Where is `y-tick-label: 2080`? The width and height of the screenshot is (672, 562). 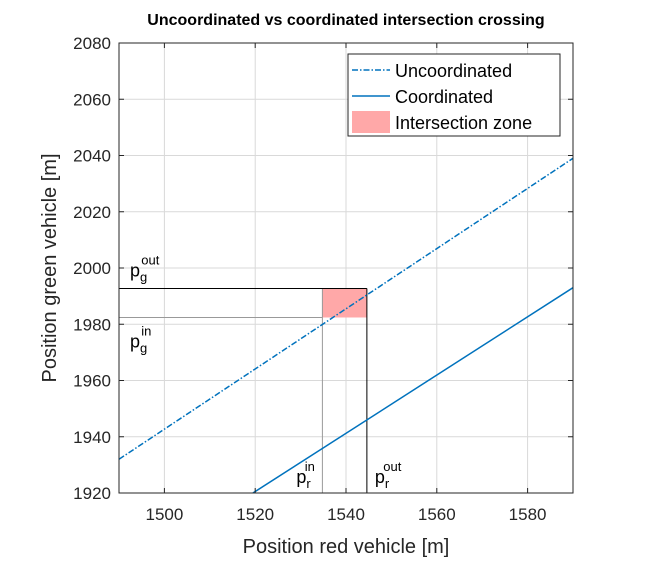
y-tick-label: 2080 is located at coordinates (92, 43).